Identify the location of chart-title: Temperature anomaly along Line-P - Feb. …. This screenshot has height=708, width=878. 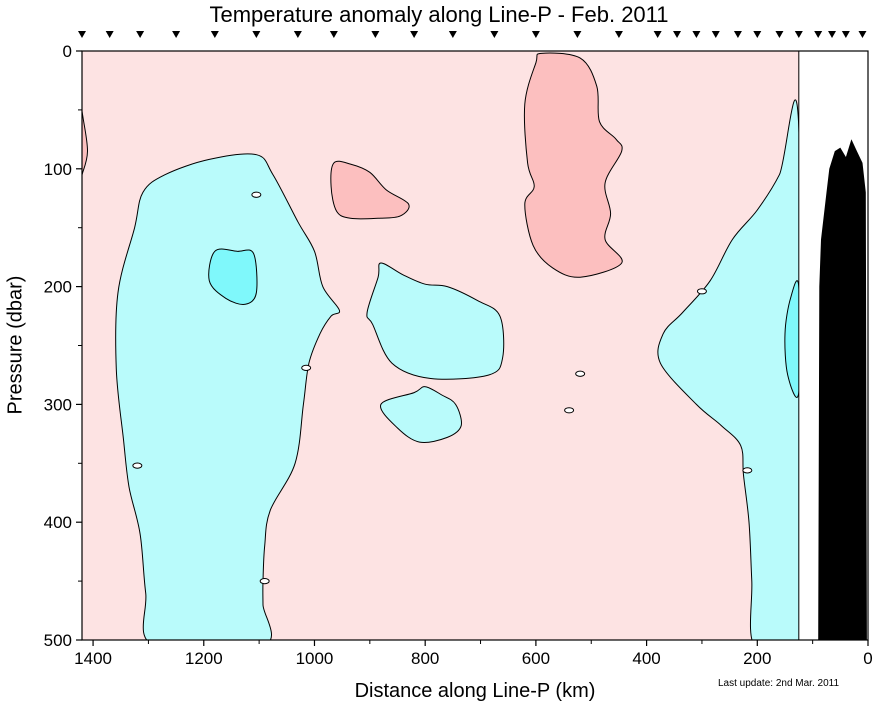
(439, 14).